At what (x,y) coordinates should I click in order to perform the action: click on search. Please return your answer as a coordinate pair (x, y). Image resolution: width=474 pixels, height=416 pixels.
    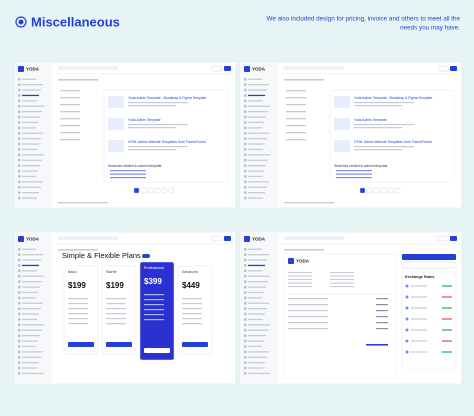
    Looking at the image, I should click on (88, 68).